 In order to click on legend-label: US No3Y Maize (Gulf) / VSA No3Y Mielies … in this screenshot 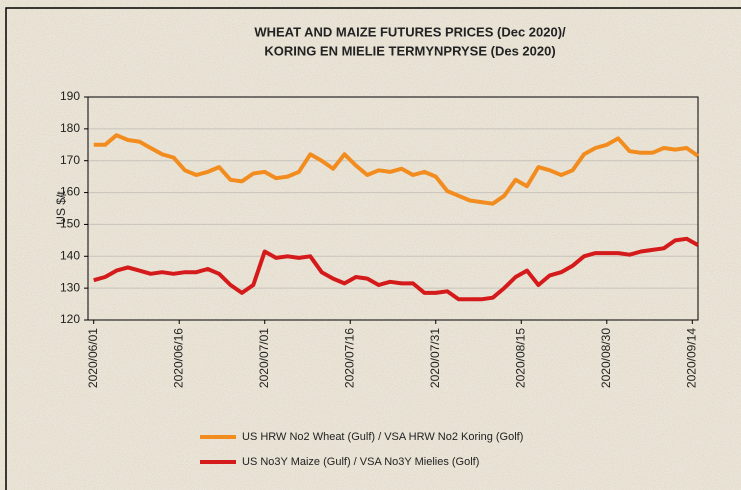, I will do `click(360, 462)`.